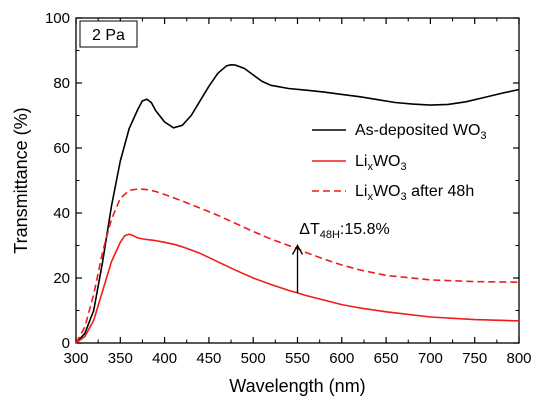 The height and width of the screenshot is (405, 546). Describe the element at coordinates (344, 231) in the screenshot. I see `delta-label: ΔT48H:15.8%` at that location.